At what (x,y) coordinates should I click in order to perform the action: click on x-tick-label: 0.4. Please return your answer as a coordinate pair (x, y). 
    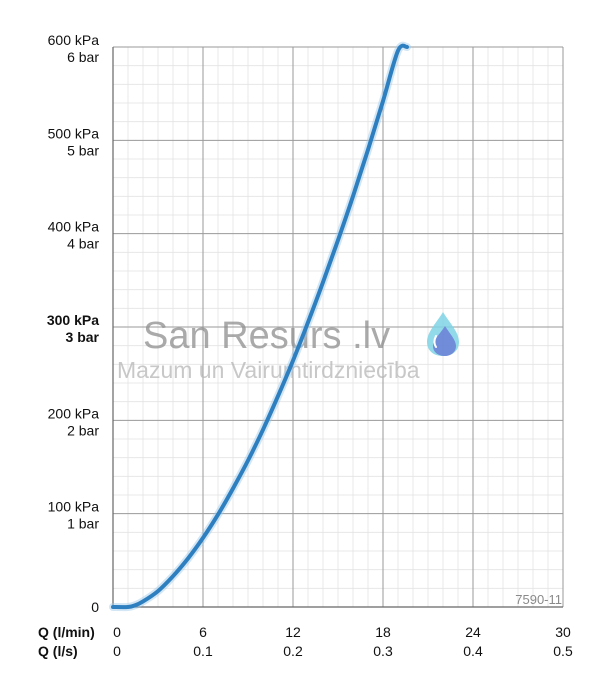
    Looking at the image, I should click on (473, 651).